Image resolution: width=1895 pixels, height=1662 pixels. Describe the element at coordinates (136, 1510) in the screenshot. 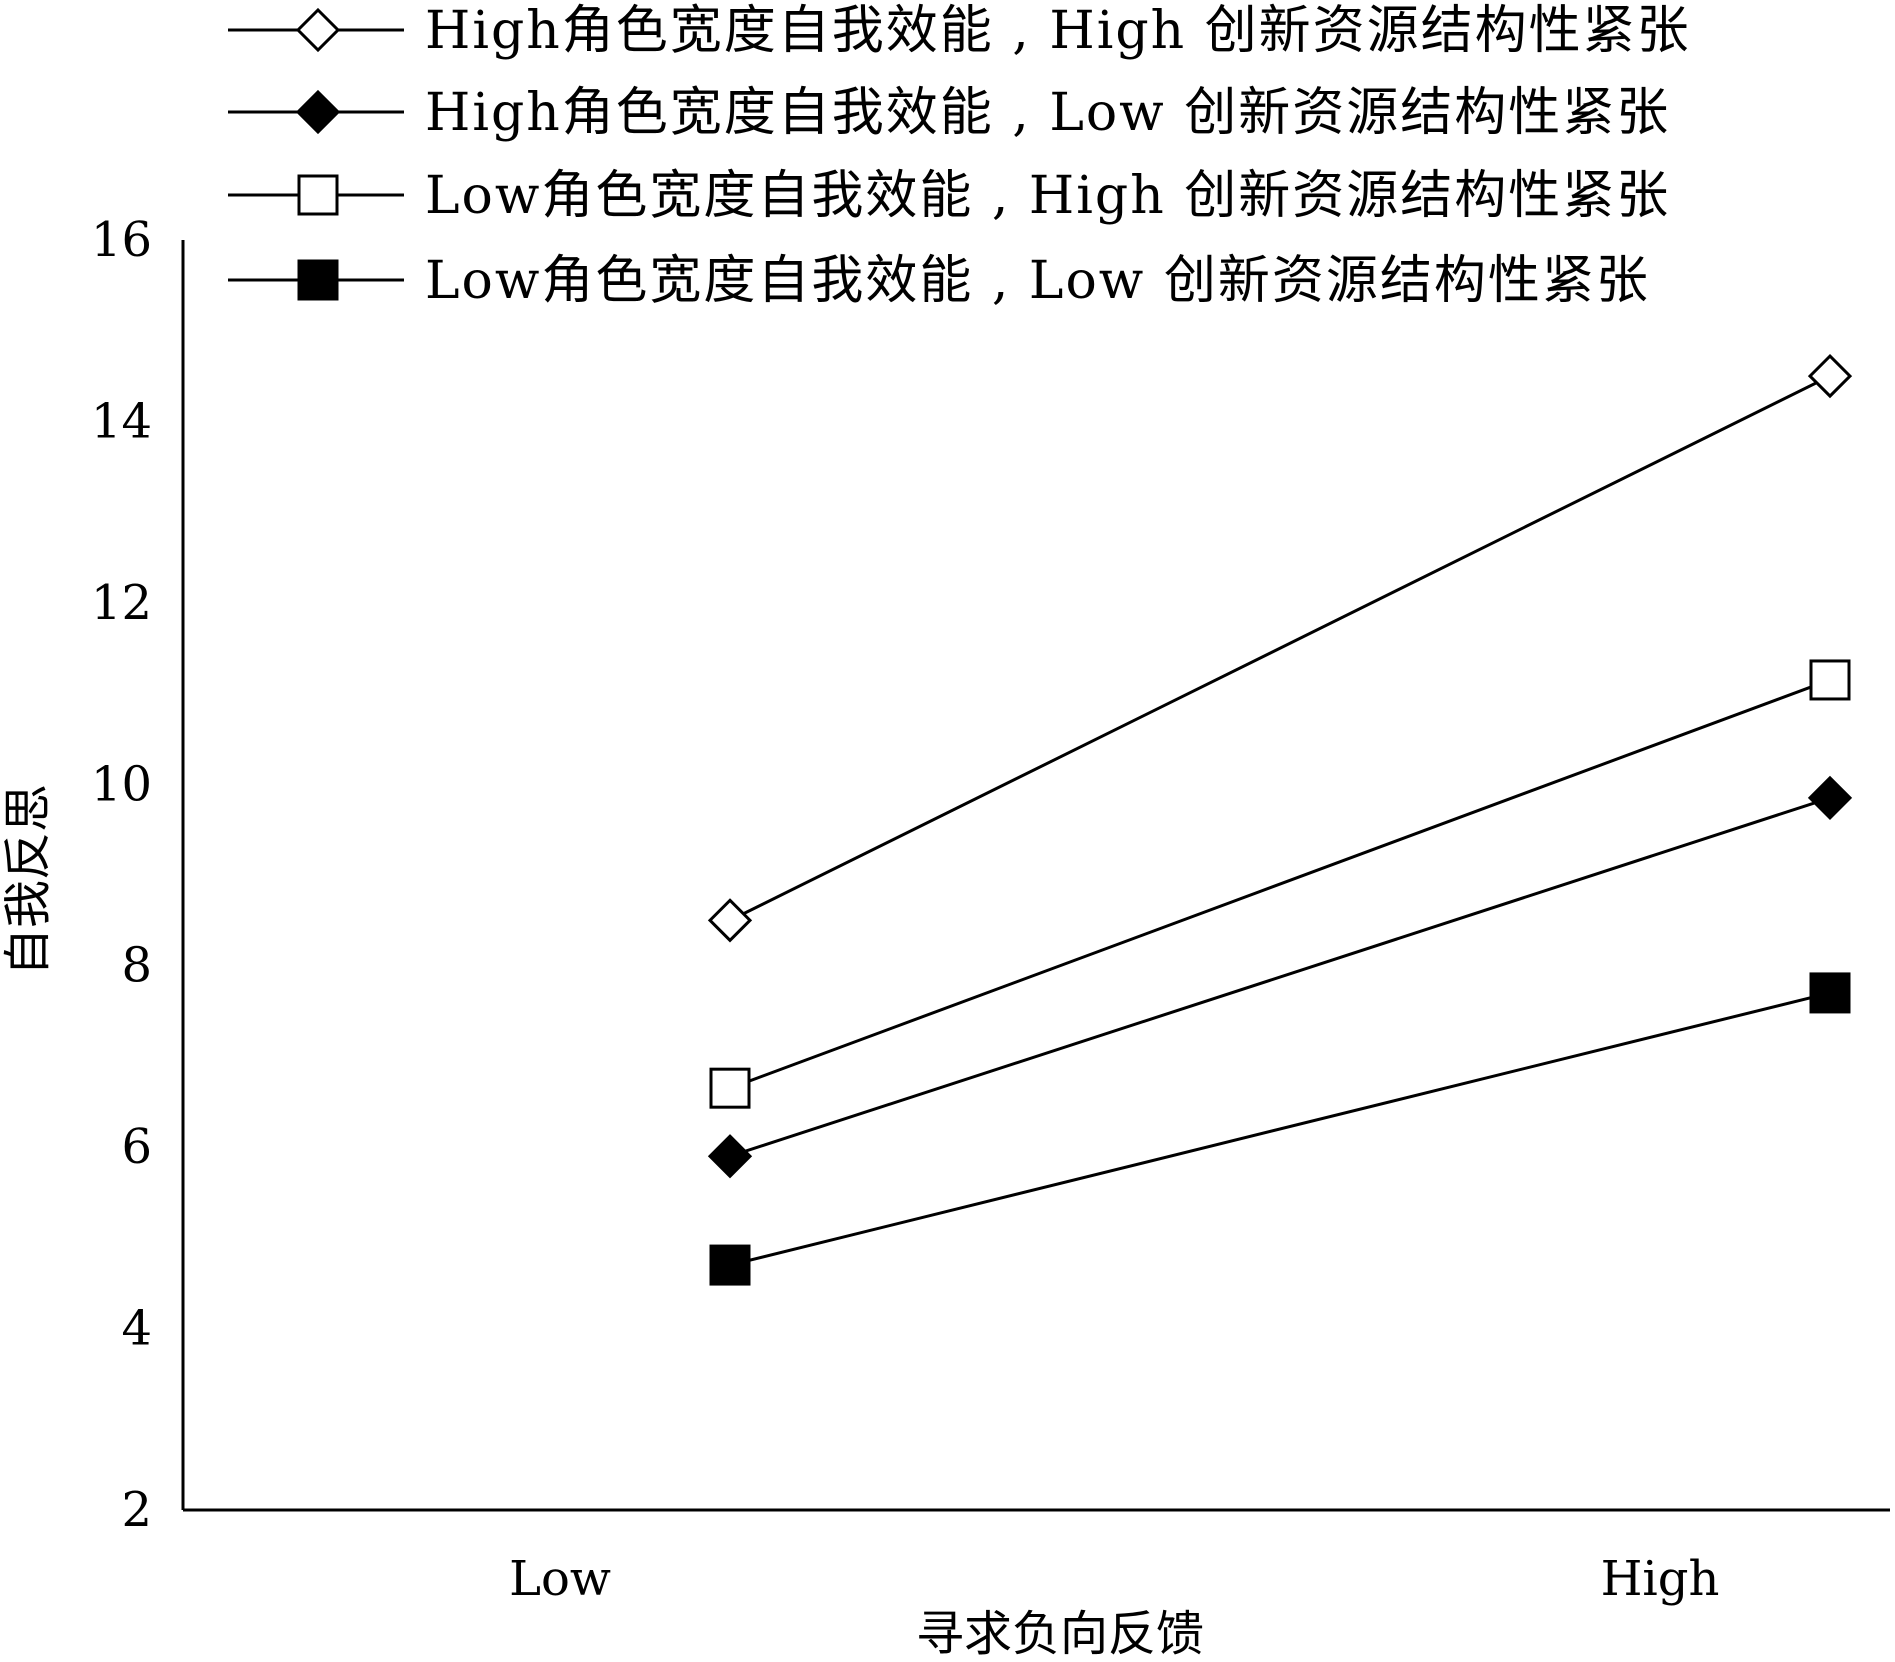

I see `y-tick-label: 2` at that location.